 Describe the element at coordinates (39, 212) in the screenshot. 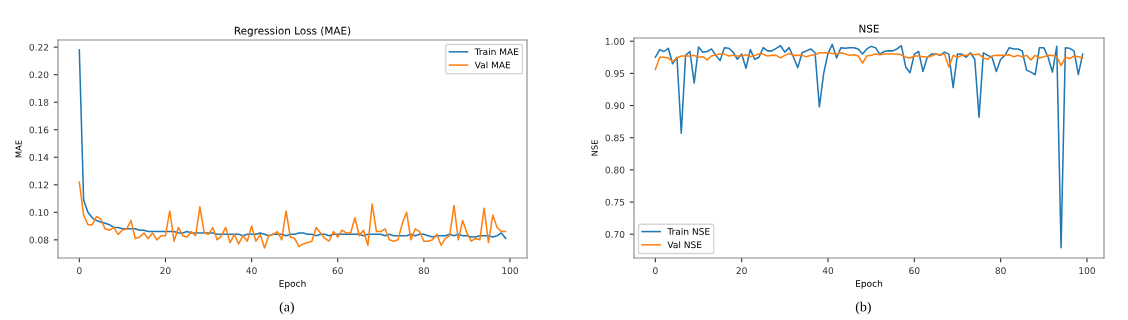

I see `y-tick-label: 0.10` at that location.